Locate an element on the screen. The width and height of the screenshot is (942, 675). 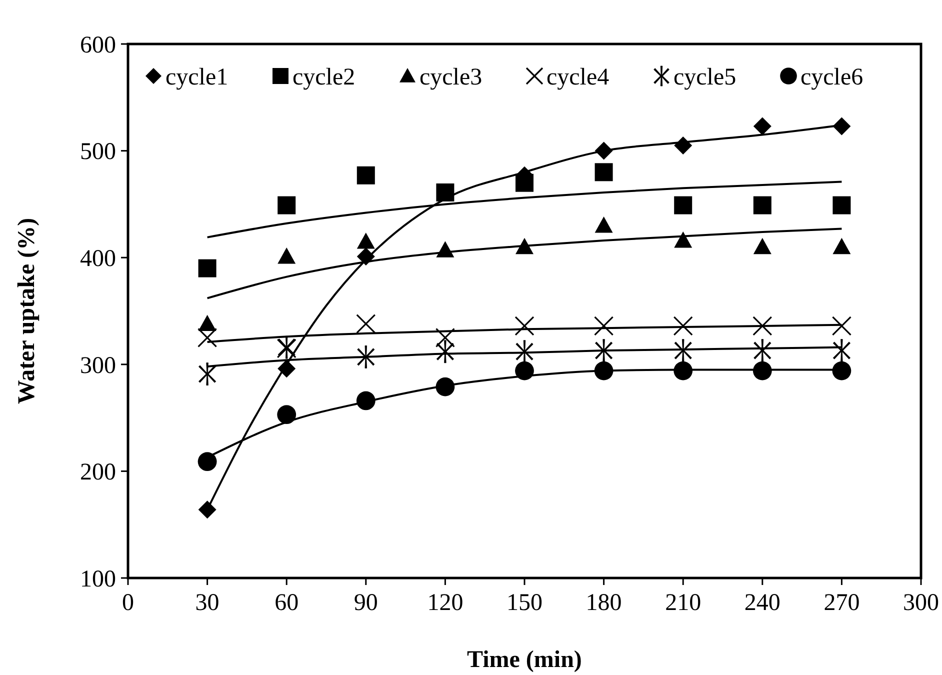
x-tick-label: 180 is located at coordinates (604, 603).